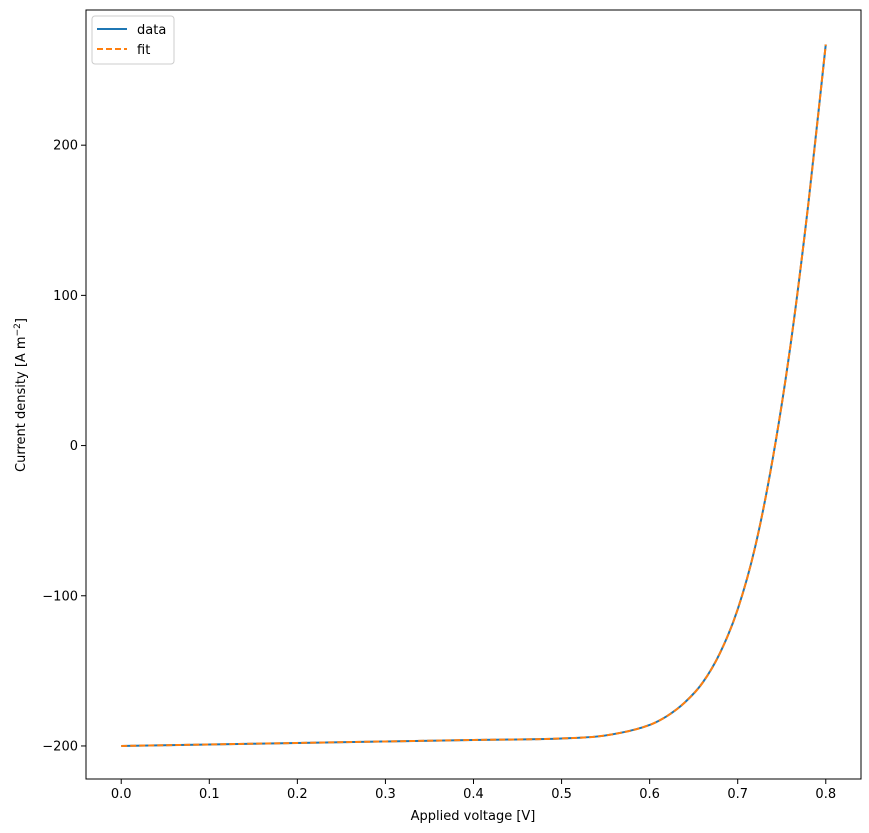  I want to click on legend: data fit, so click(133, 40).